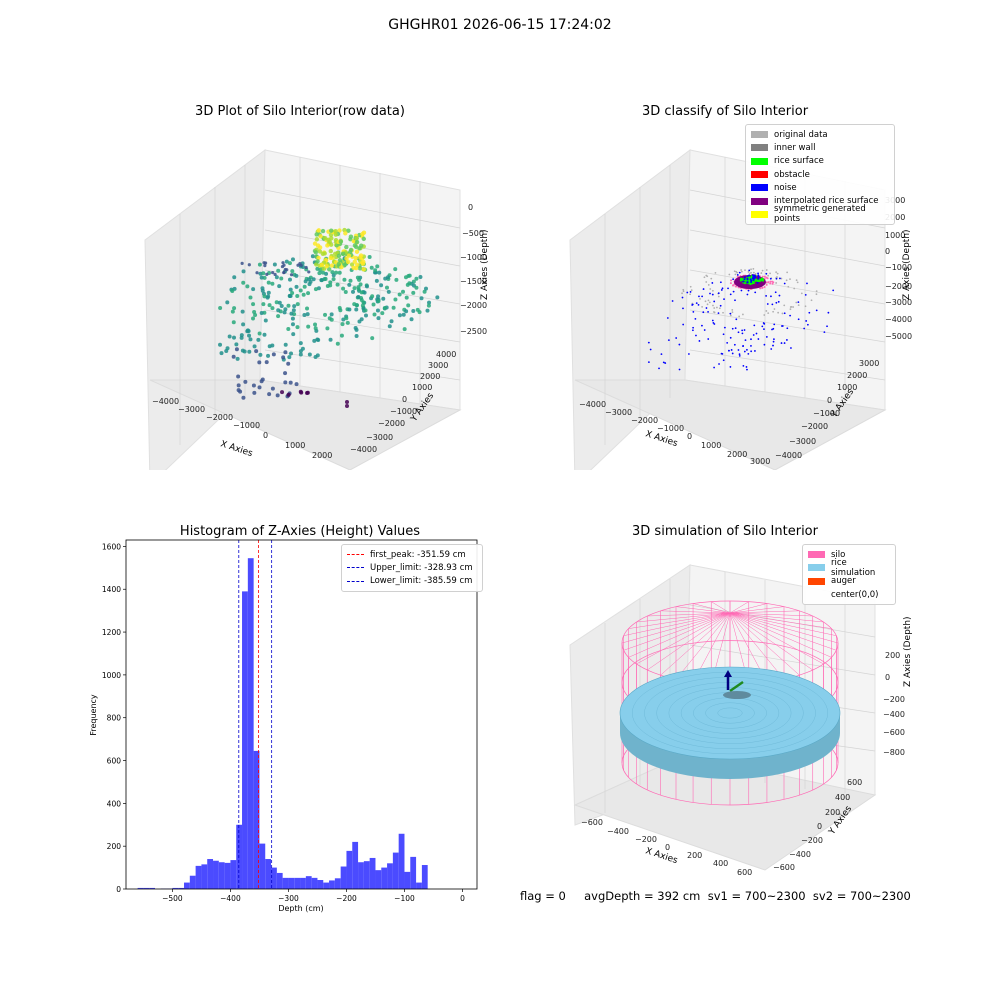  Describe the element at coordinates (618, 412) in the screenshot. I see `classify-x-tick: −3000` at that location.